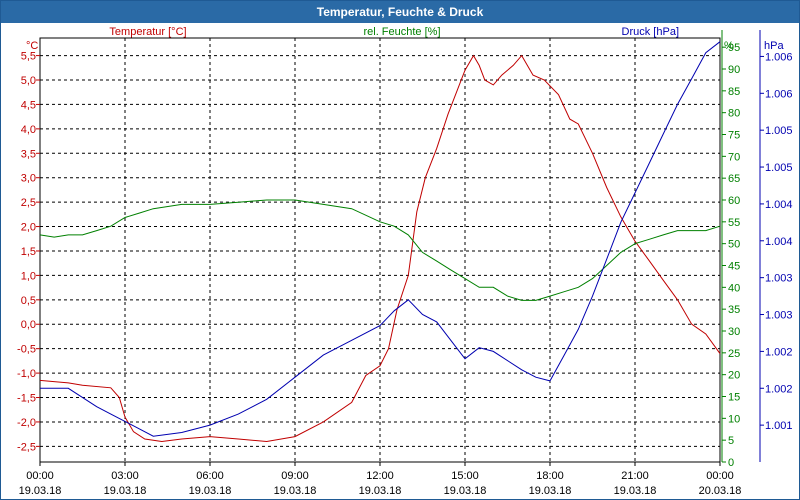 The image size is (800, 500). Describe the element at coordinates (28, 301) in the screenshot. I see `left-tick-label: 0,5` at that location.